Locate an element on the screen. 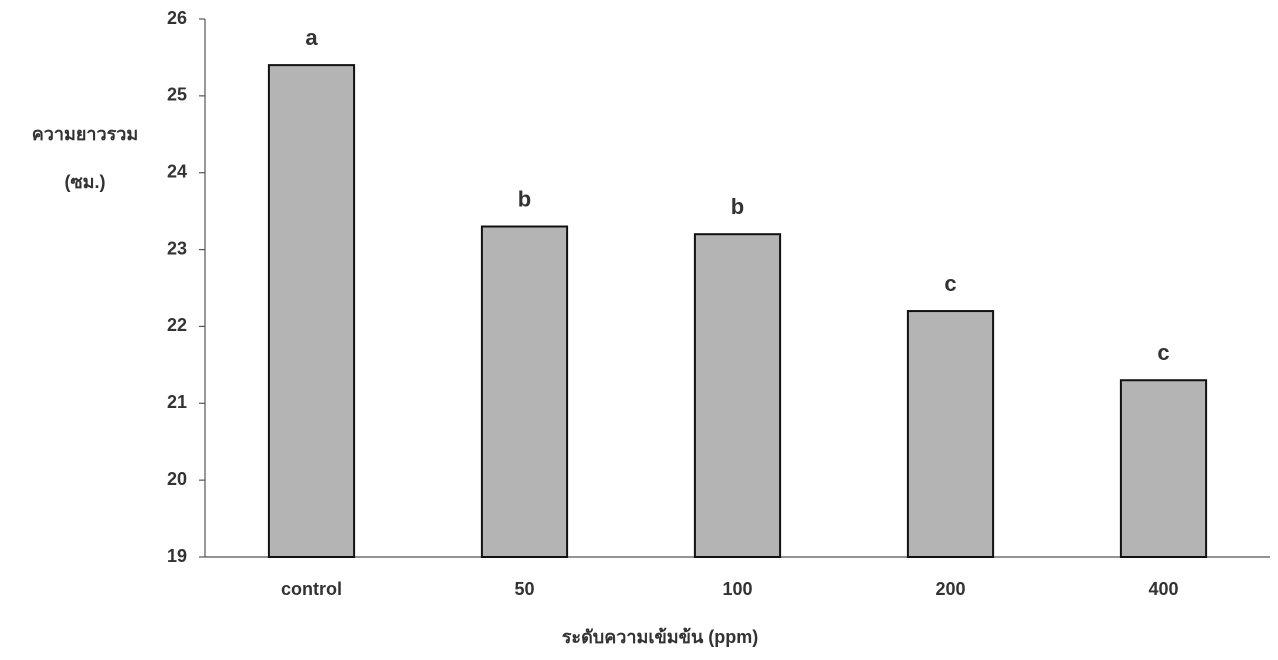 This screenshot has height=660, width=1278. y-tick-label: 19 is located at coordinates (177, 556).